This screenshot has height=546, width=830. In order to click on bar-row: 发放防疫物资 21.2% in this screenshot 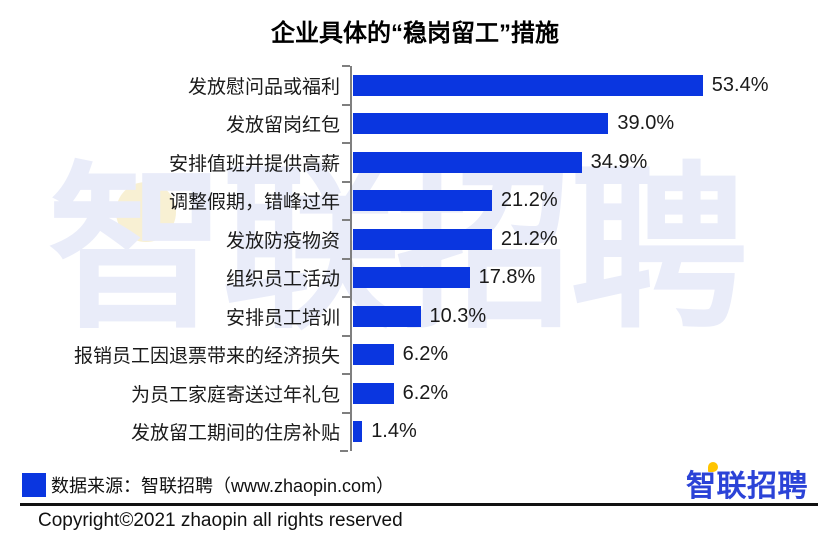, I will do `click(415, 239)`.